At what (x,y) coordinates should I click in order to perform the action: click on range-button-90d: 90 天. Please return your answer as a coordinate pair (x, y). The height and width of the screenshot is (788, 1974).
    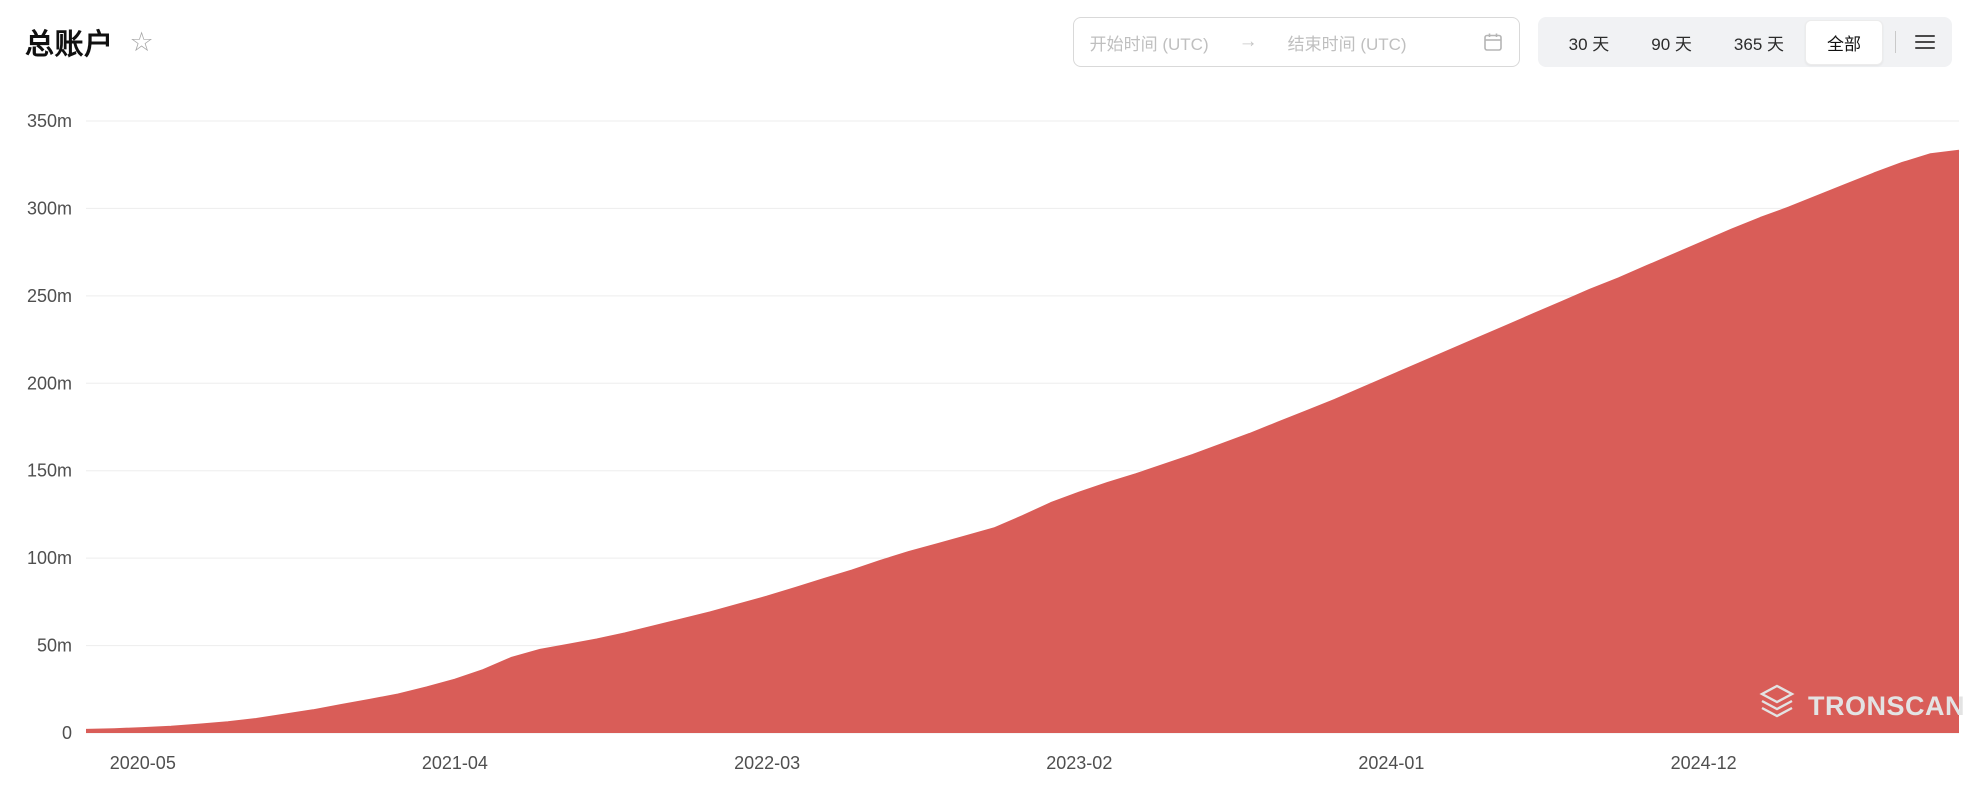
    Looking at the image, I should click on (1671, 44).